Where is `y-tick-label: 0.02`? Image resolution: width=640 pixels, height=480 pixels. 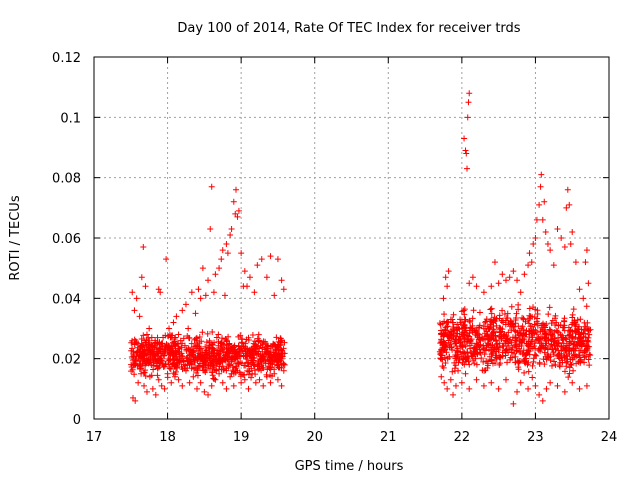
y-tick-label: 0.02 is located at coordinates (66, 360).